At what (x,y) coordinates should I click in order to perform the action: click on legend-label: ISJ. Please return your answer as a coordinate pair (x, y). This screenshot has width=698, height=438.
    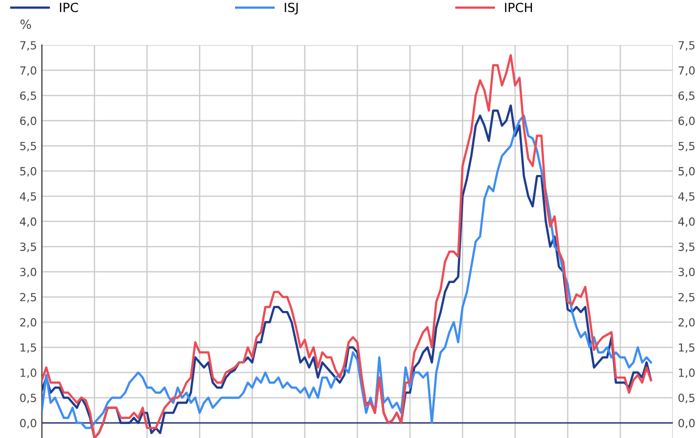
    Looking at the image, I should click on (291, 8).